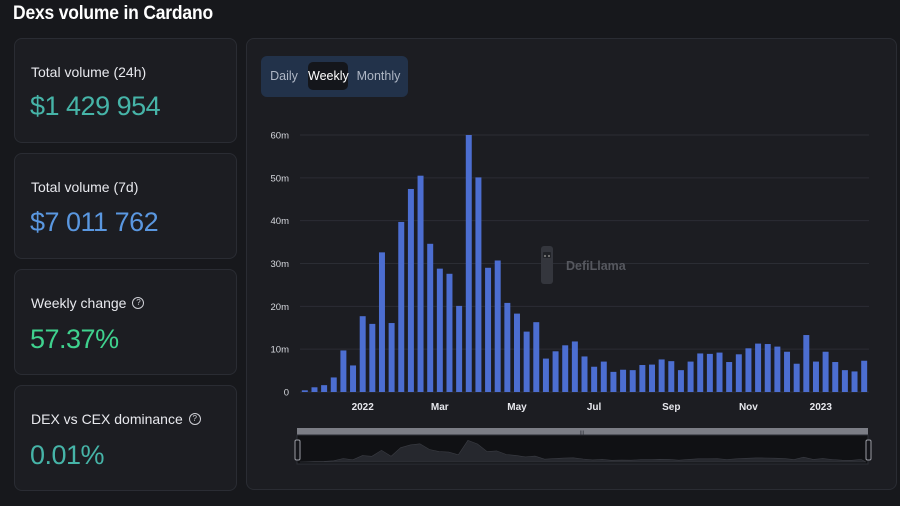 Image resolution: width=900 pixels, height=506 pixels. Describe the element at coordinates (125, 438) in the screenshot. I see `stat-card-dex-cex-dominance: DEX vs CEX dominance? 0.01%` at that location.